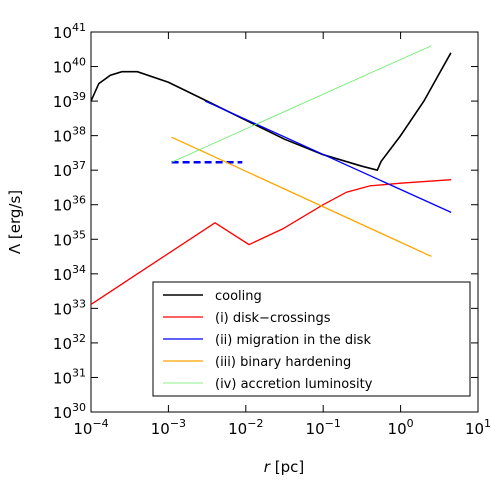 This screenshot has width=491, height=495. What do you see at coordinates (69, 31) in the screenshot?
I see `tick-label: 1041` at bounding box center [69, 31].